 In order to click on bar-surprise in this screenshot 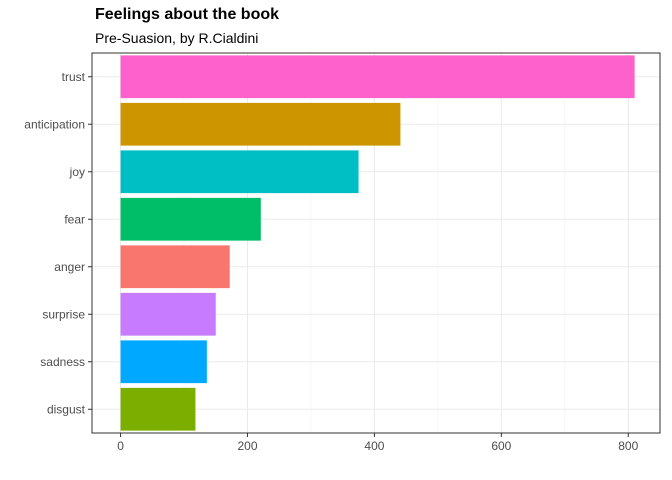, I will do `click(168, 314)`.